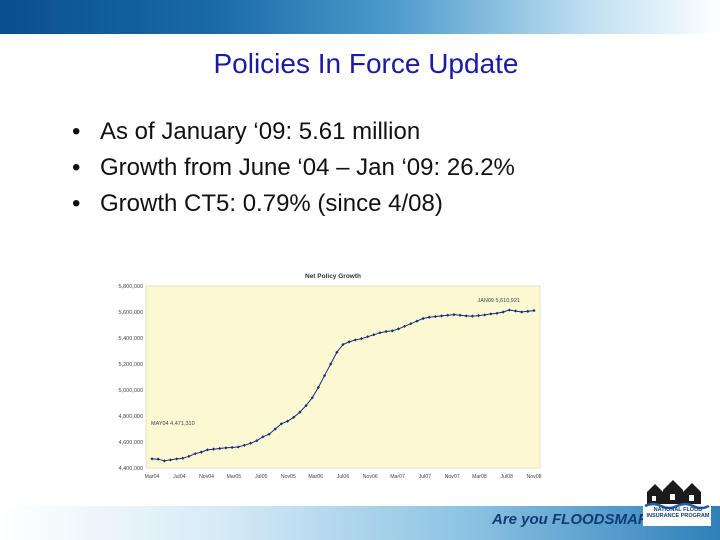 This screenshot has height=540, width=720. I want to click on x-tick-label: Mar06, so click(315, 477).